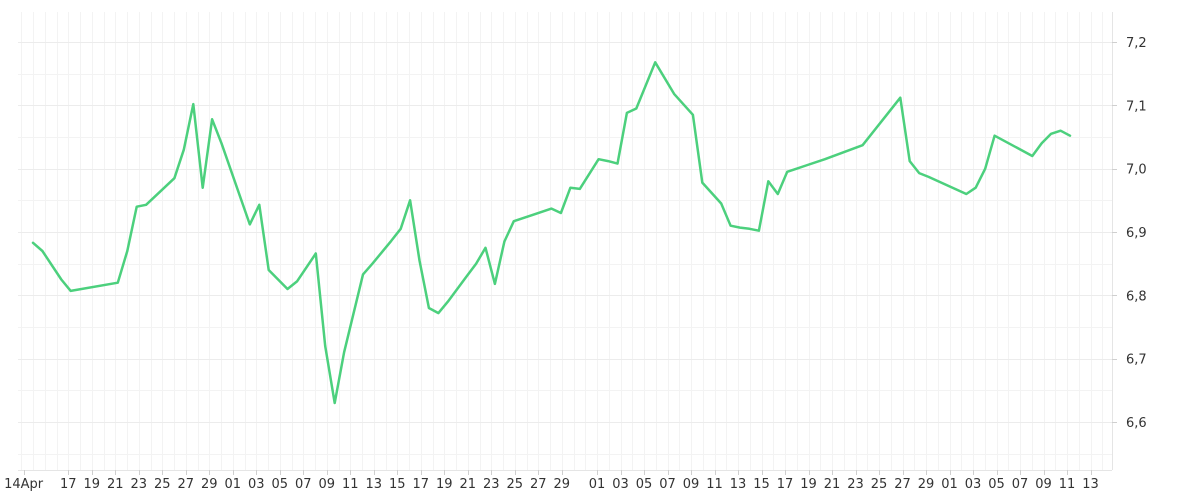 This screenshot has height=500, width=1200. I want to click on y-tick-label: 6,7, so click(1136, 360).